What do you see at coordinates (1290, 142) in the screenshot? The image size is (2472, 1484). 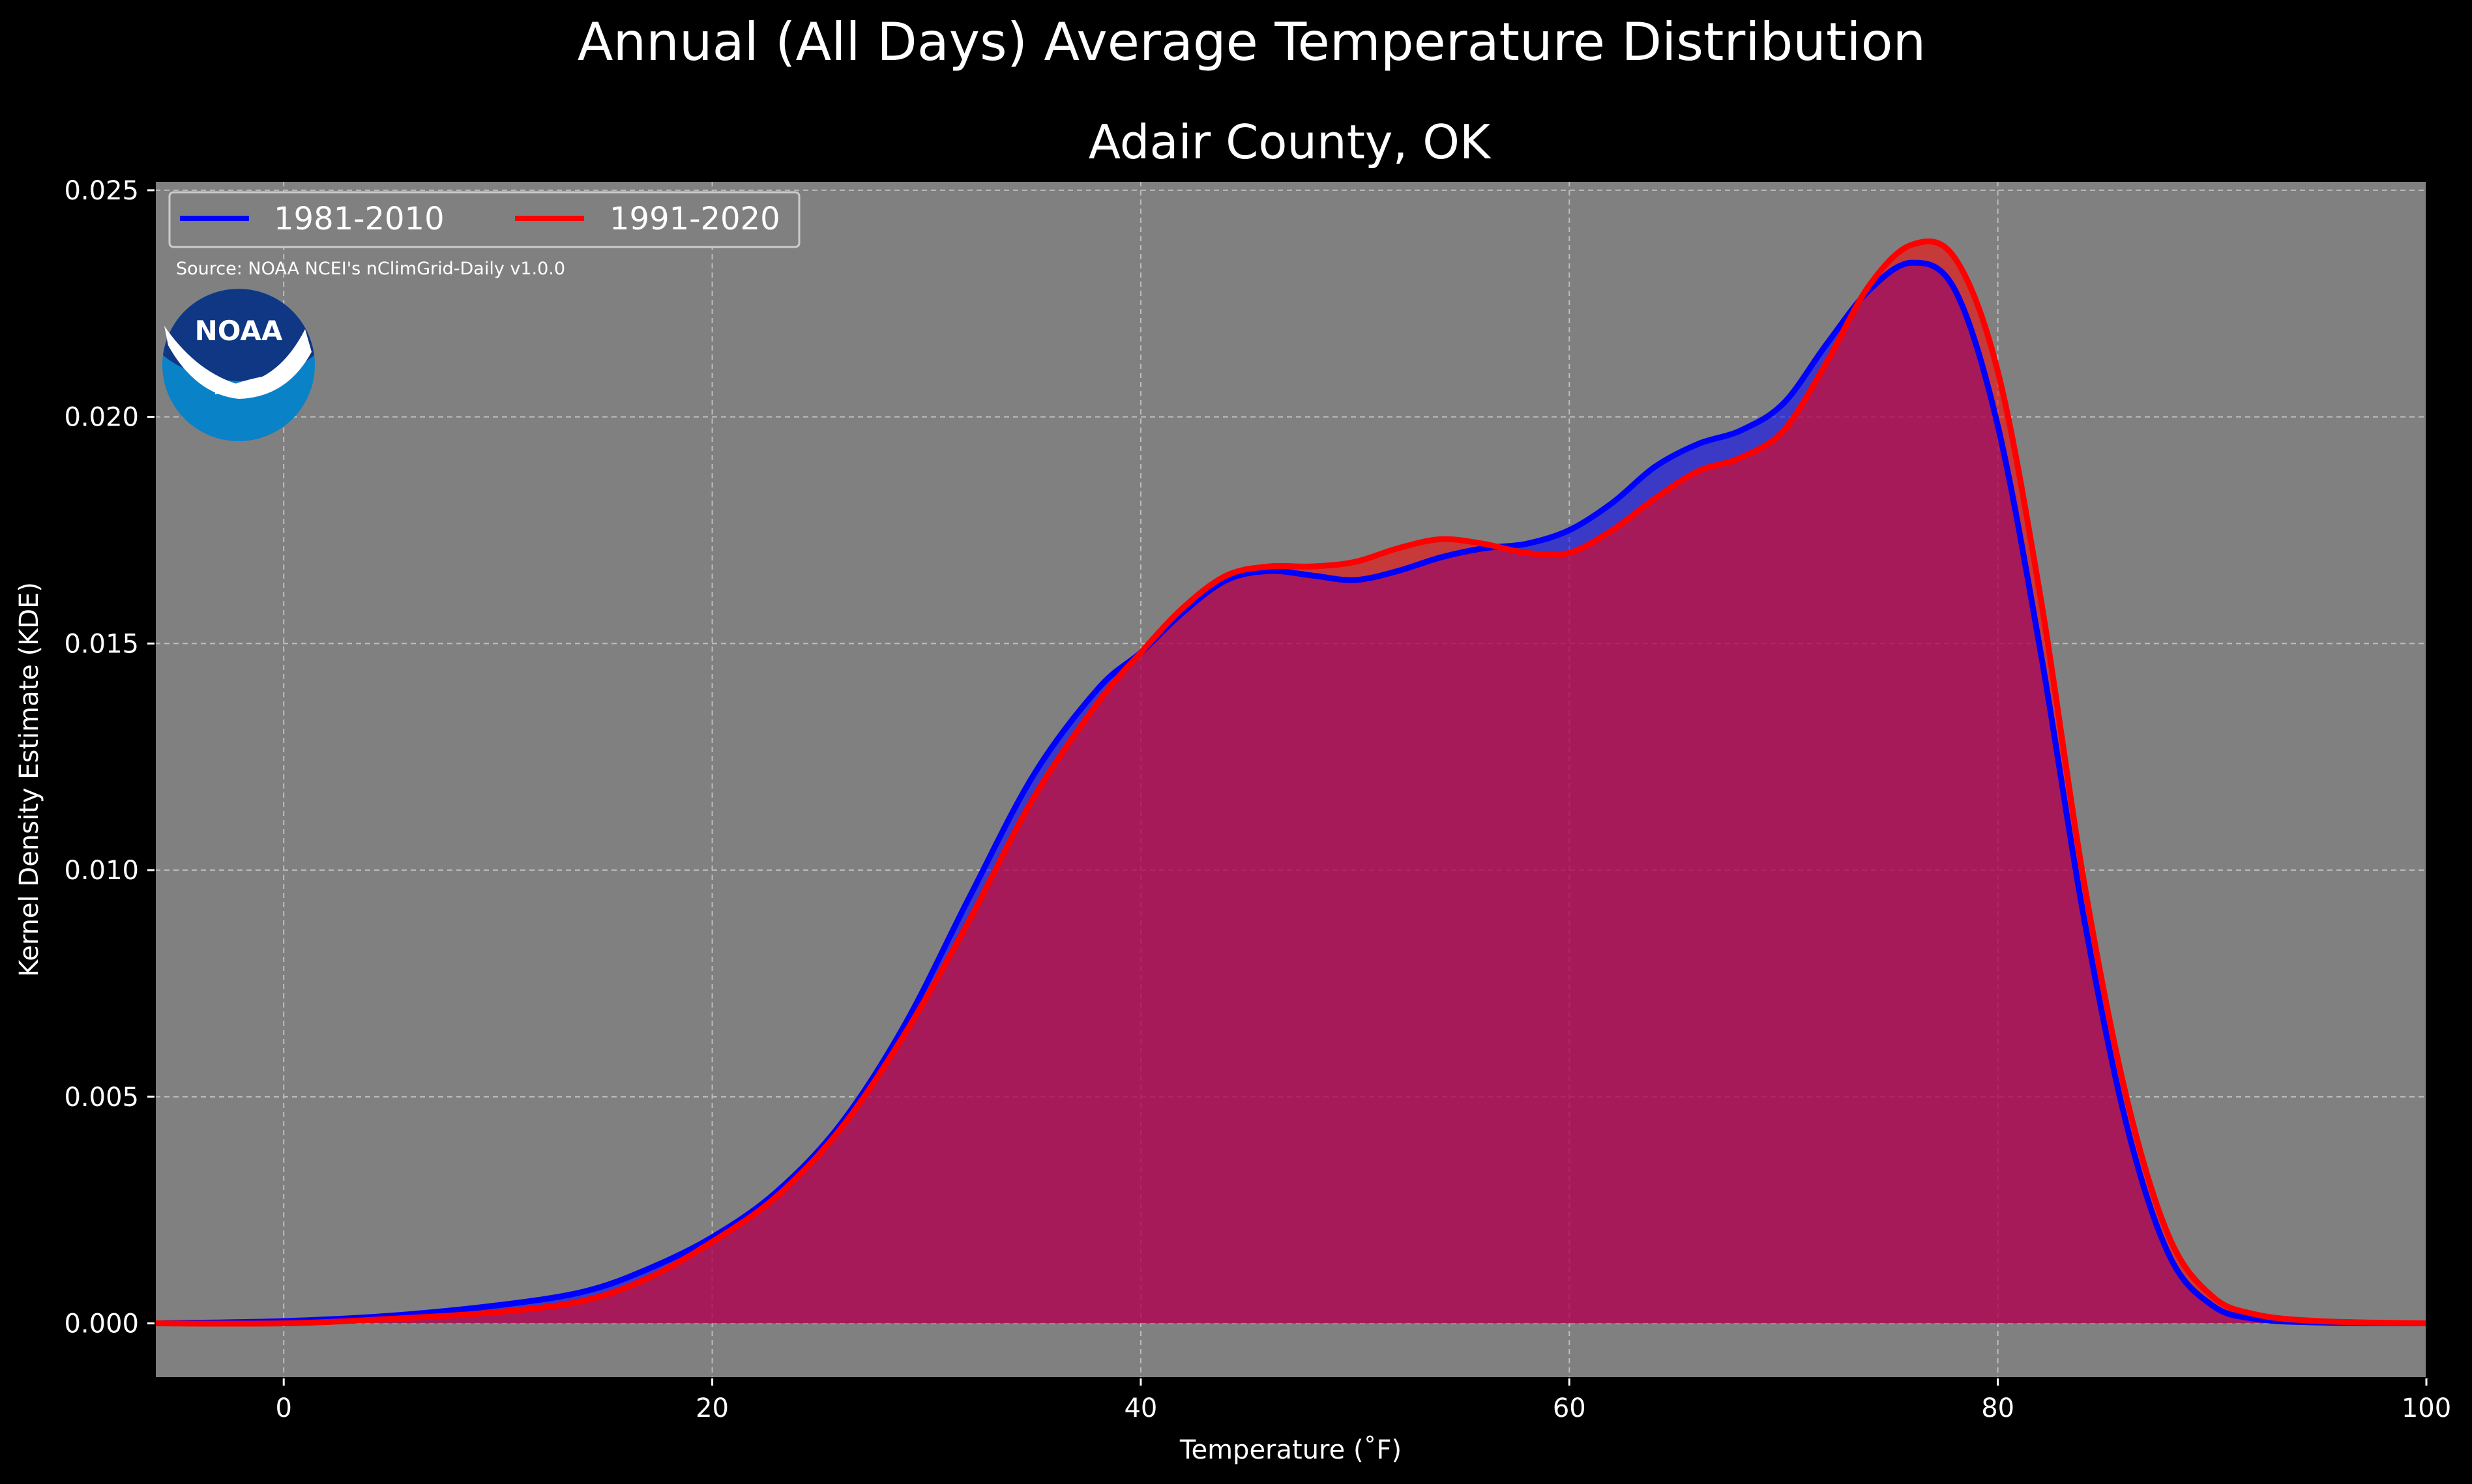 I see `chart-subtitle: Adair County, OK` at bounding box center [1290, 142].